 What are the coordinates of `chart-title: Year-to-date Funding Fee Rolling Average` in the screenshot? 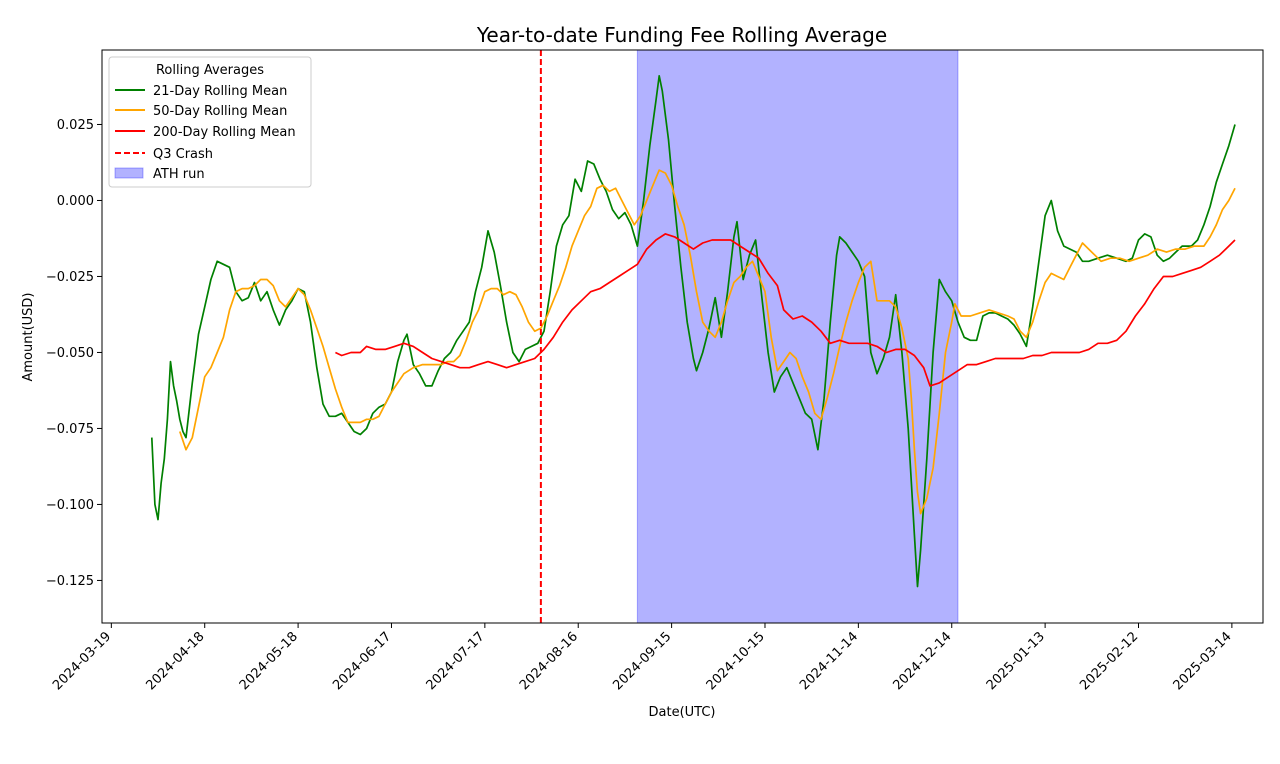 It's located at (681, 35).